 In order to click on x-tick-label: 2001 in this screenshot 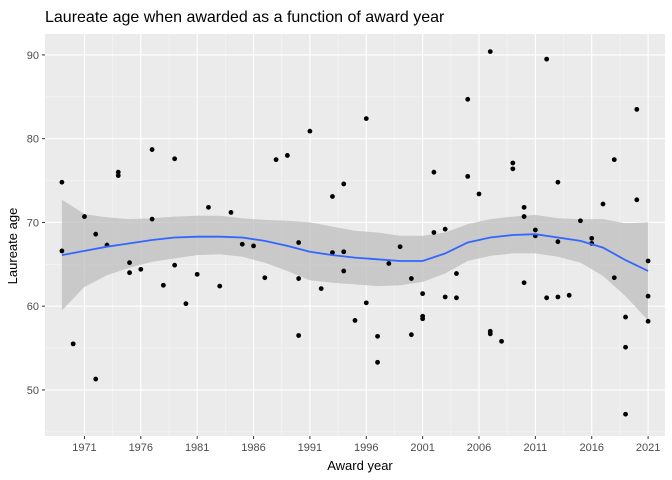, I will do `click(422, 448)`.